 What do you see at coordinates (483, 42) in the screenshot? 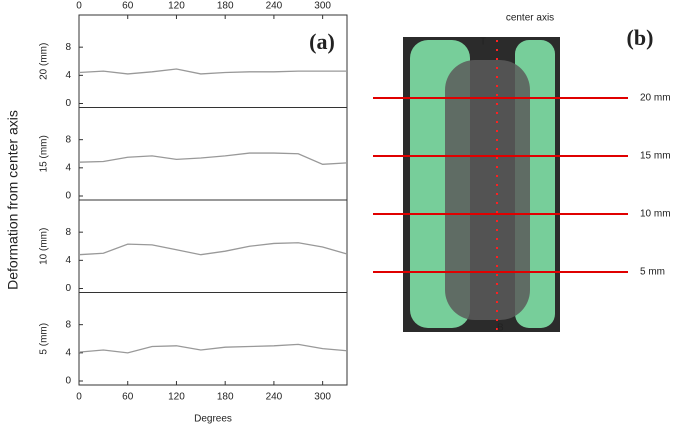
I see `top-marker: T` at bounding box center [483, 42].